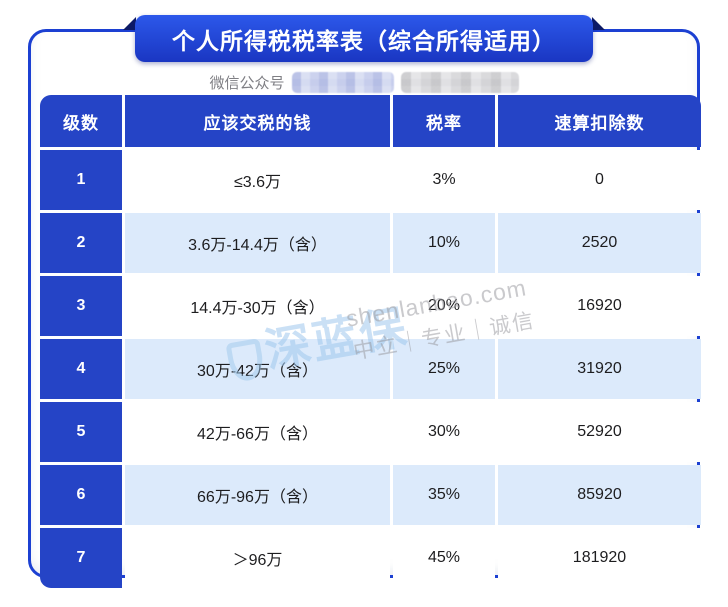  What do you see at coordinates (444, 558) in the screenshot?
I see `table-cell-rate: 45%` at bounding box center [444, 558].